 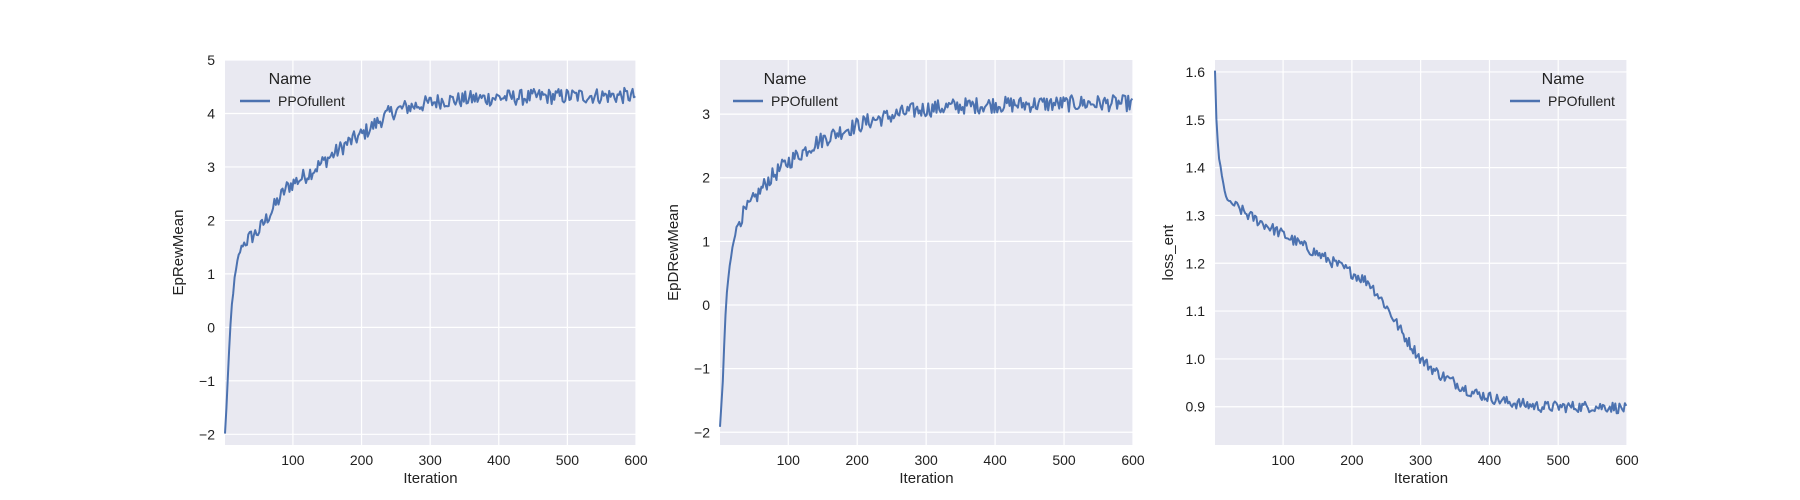 What do you see at coordinates (1196, 407) in the screenshot?
I see `y-tick-label: 0.9` at bounding box center [1196, 407].